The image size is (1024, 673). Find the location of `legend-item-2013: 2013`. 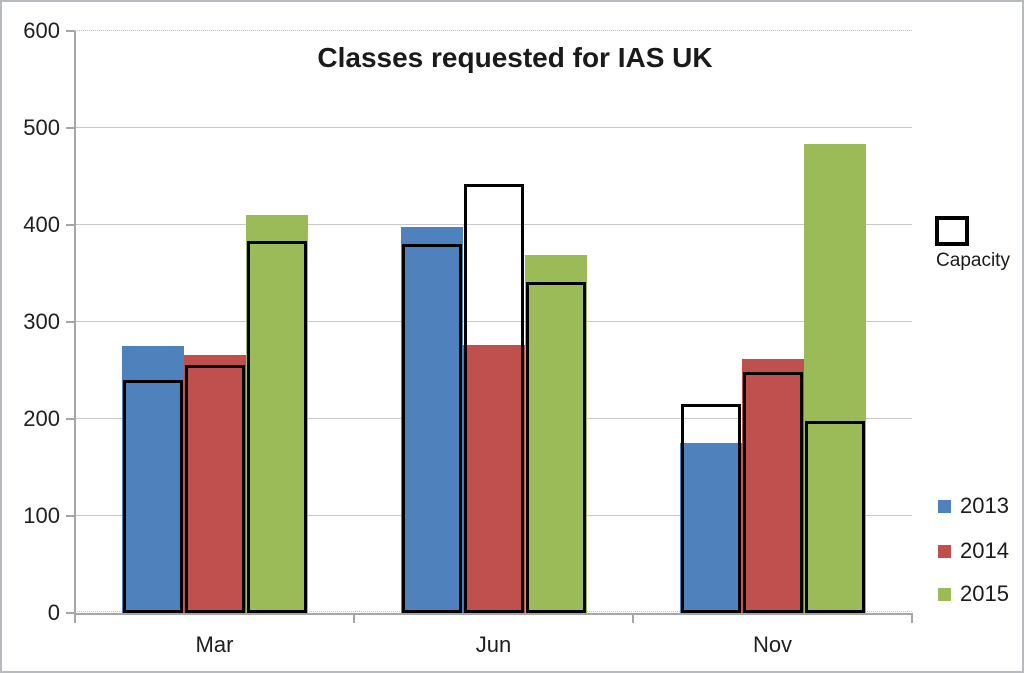

legend-item-2013: 2013 is located at coordinates (973, 506).